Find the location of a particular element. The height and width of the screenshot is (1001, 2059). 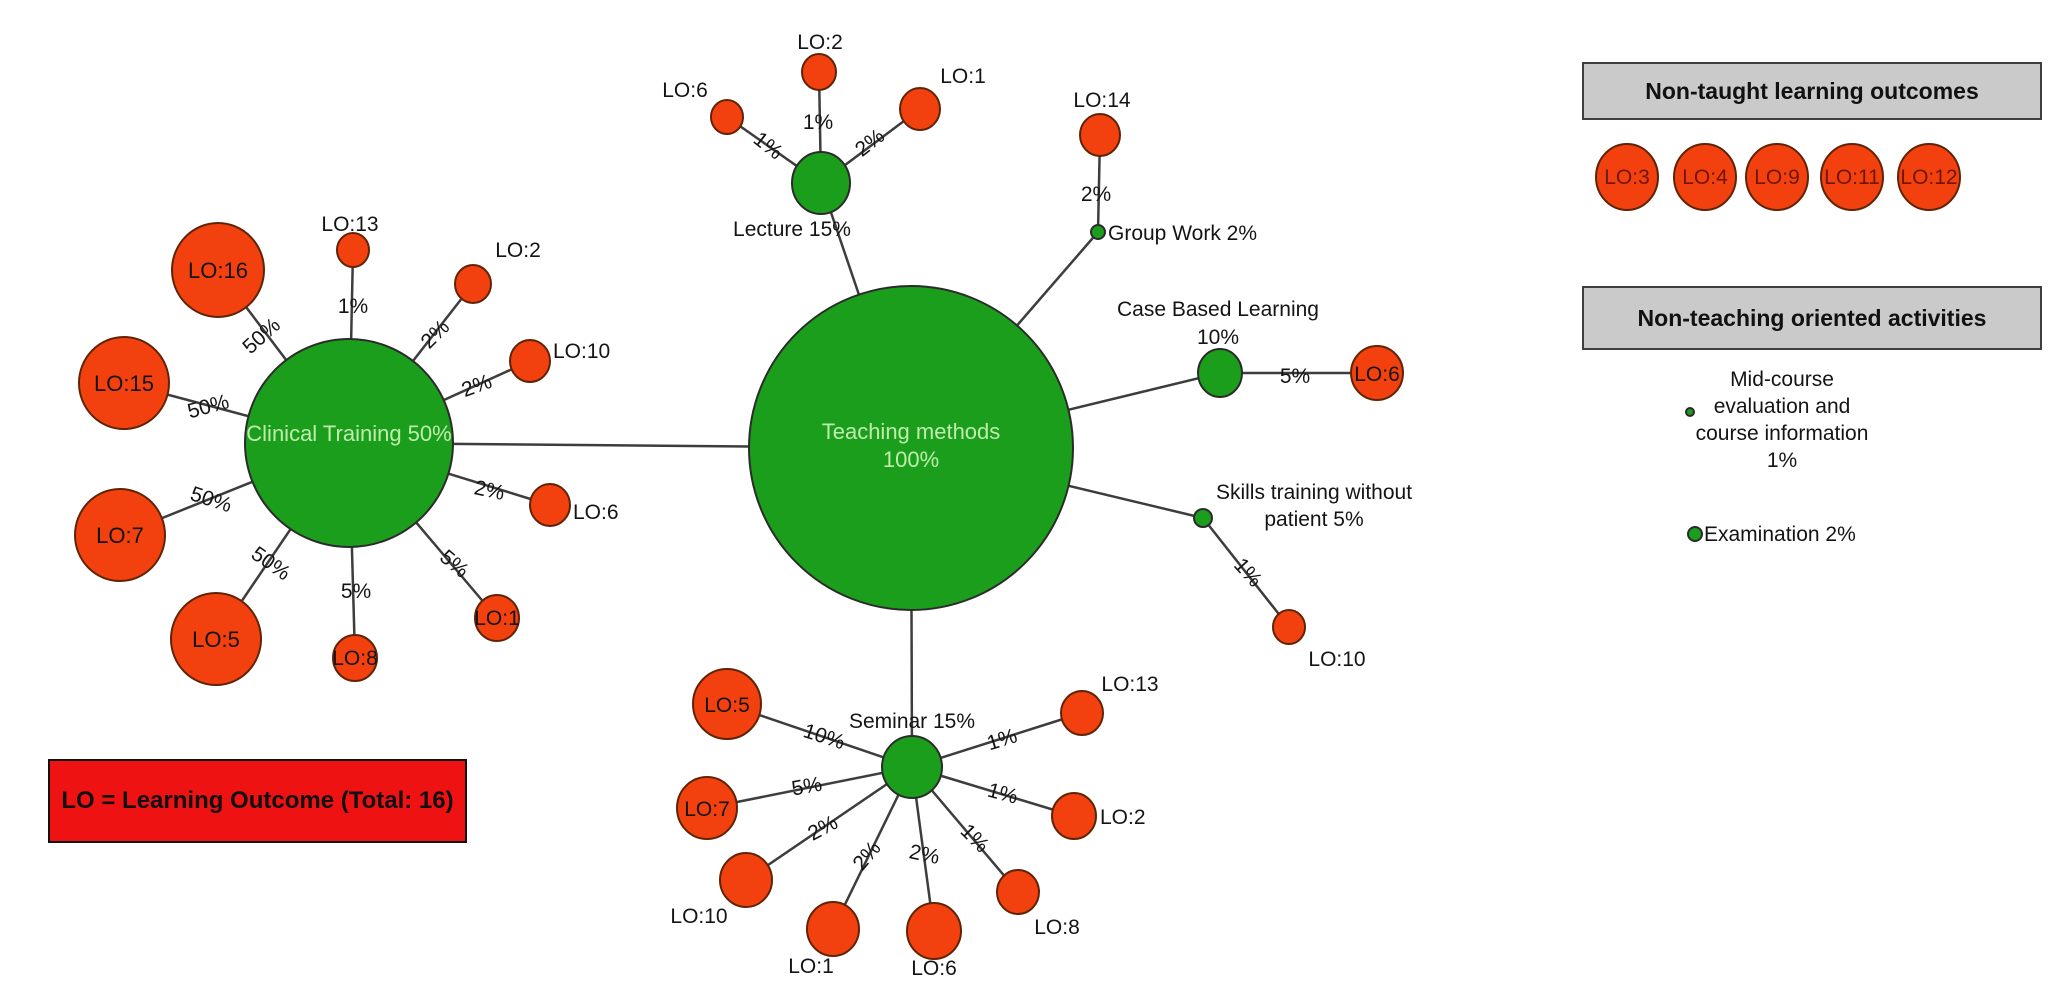

node-label-lo12p: LO:12 is located at coordinates (1928, 177).